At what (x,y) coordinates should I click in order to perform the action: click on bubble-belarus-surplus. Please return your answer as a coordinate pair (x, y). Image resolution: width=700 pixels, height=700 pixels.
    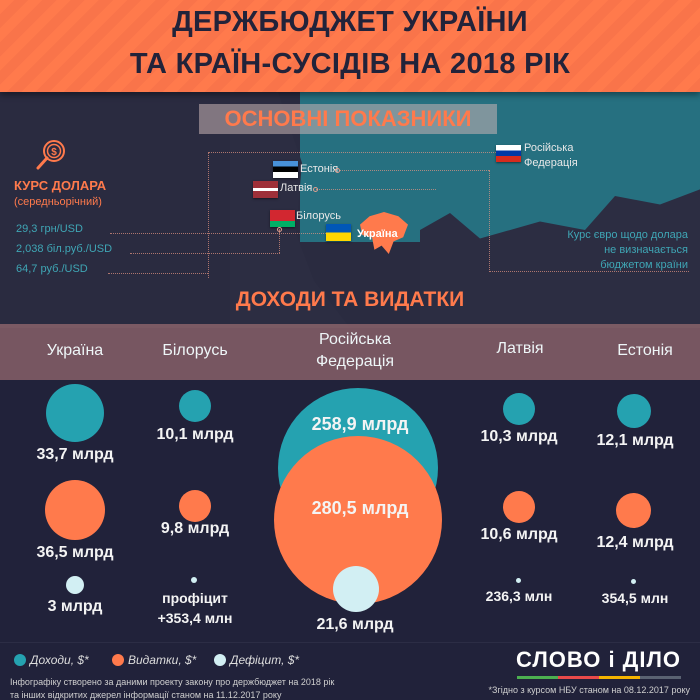
    Looking at the image, I should click on (194, 580).